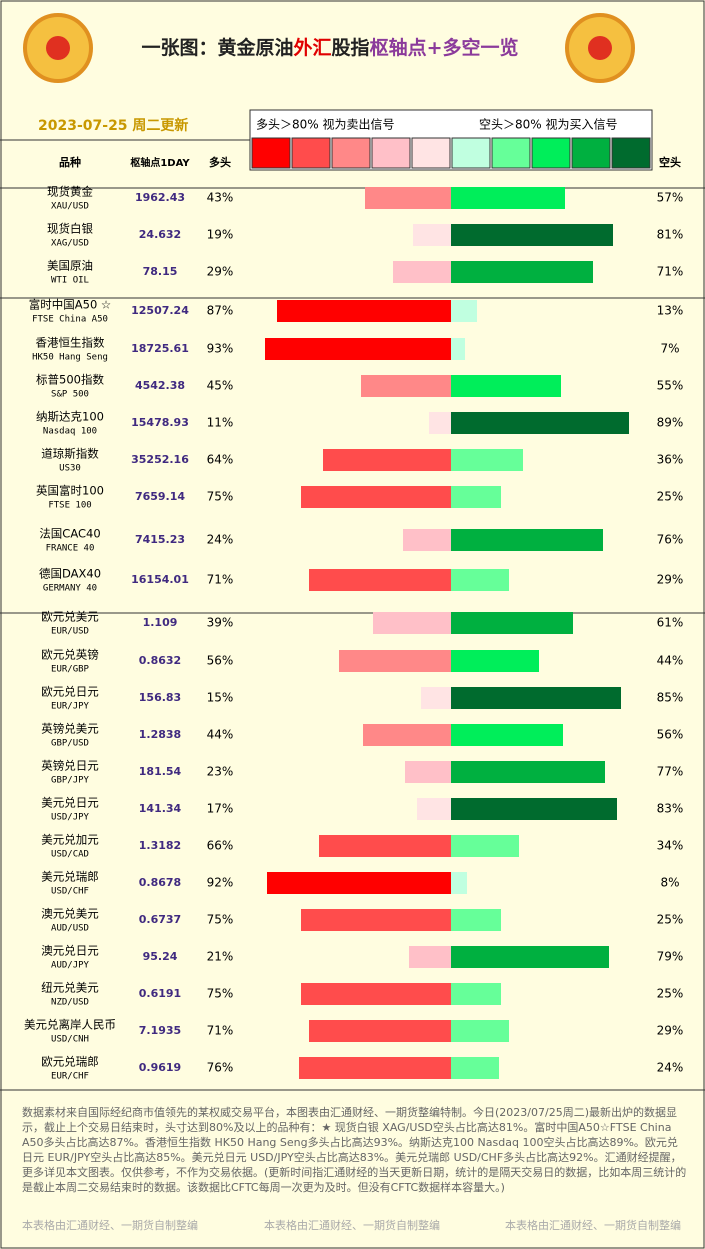 The height and width of the screenshot is (1249, 705). I want to click on name: 欧元兑瑞郎, so click(70, 1062).